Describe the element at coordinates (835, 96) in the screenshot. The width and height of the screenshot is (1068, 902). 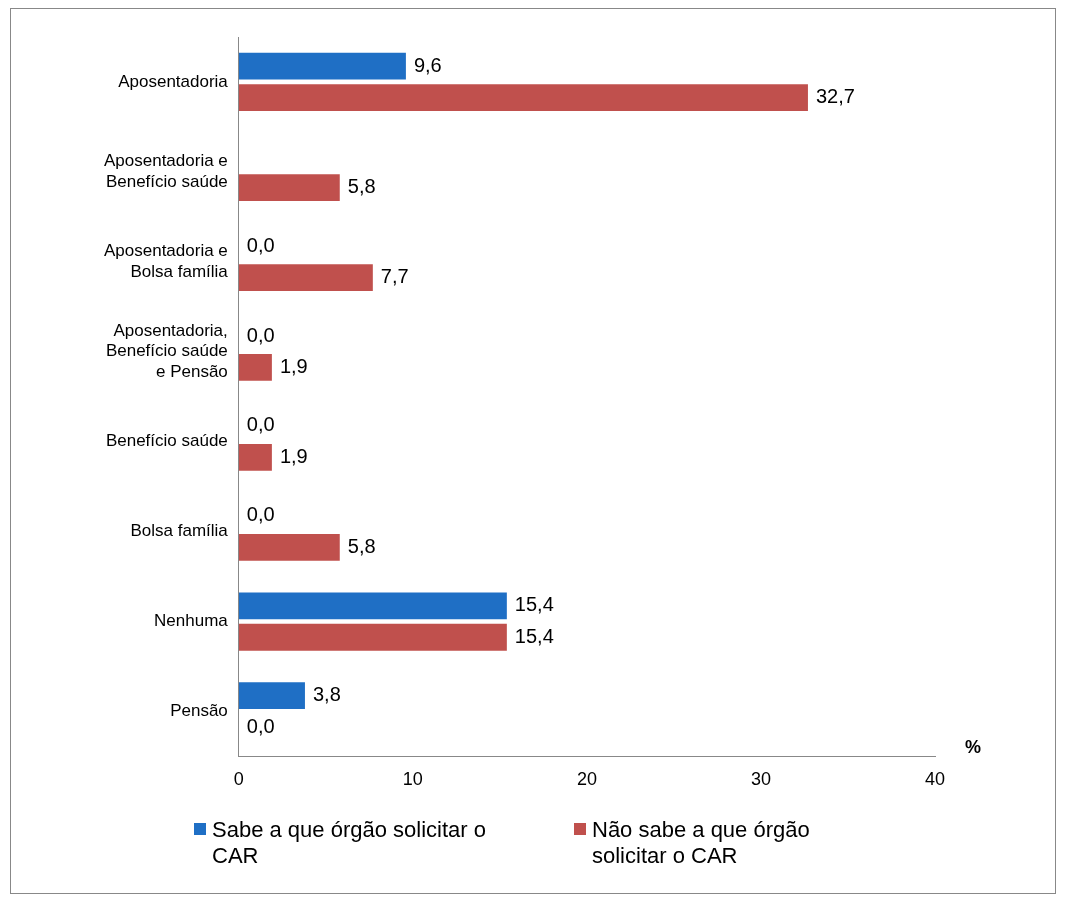
I see `data-label: 32,7` at that location.